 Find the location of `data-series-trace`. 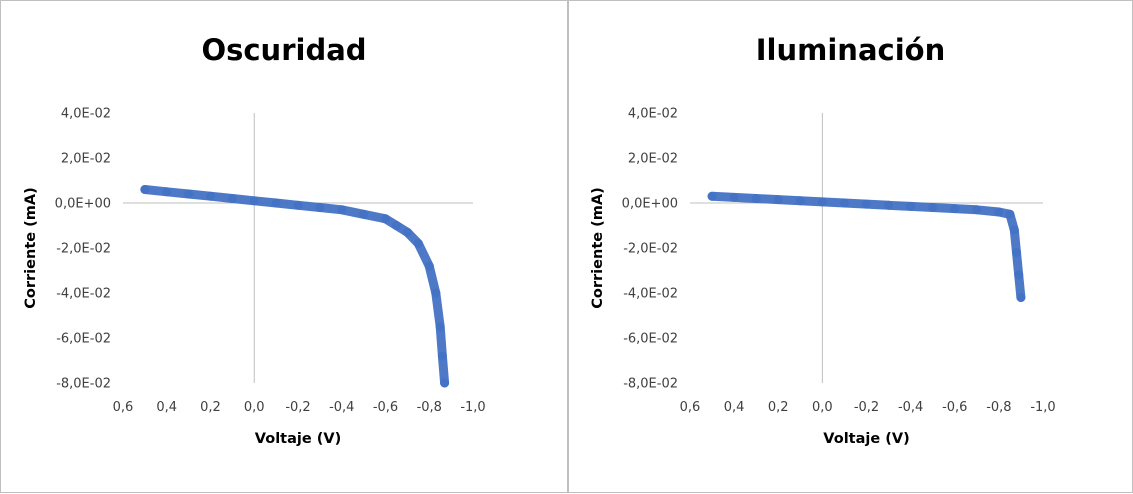

data-series-trace is located at coordinates (295, 286).